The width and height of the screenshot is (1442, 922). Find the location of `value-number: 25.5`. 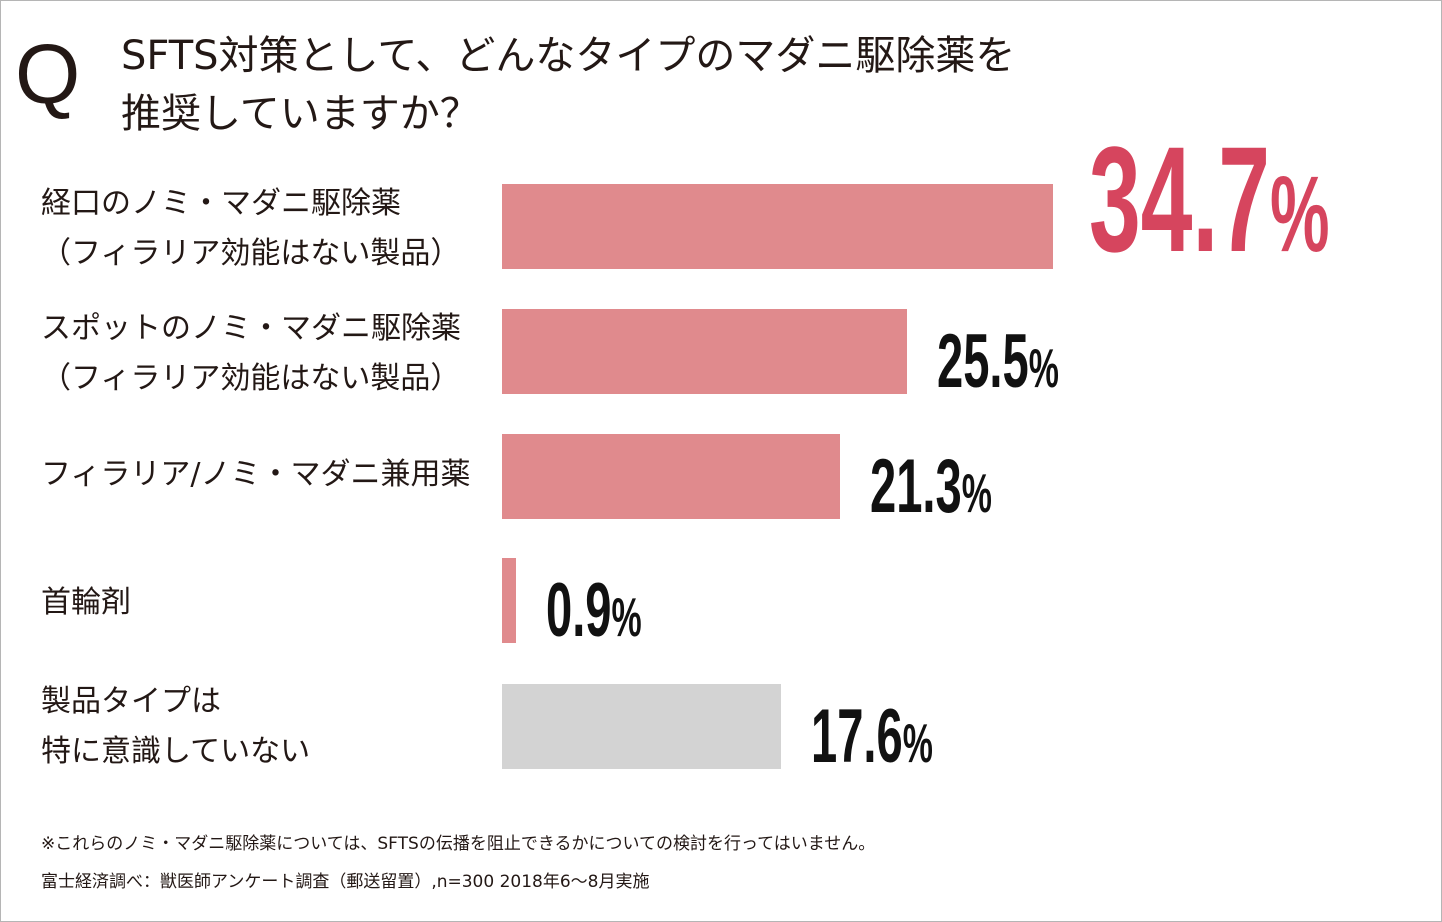

value-number: 25.5 is located at coordinates (982, 361).